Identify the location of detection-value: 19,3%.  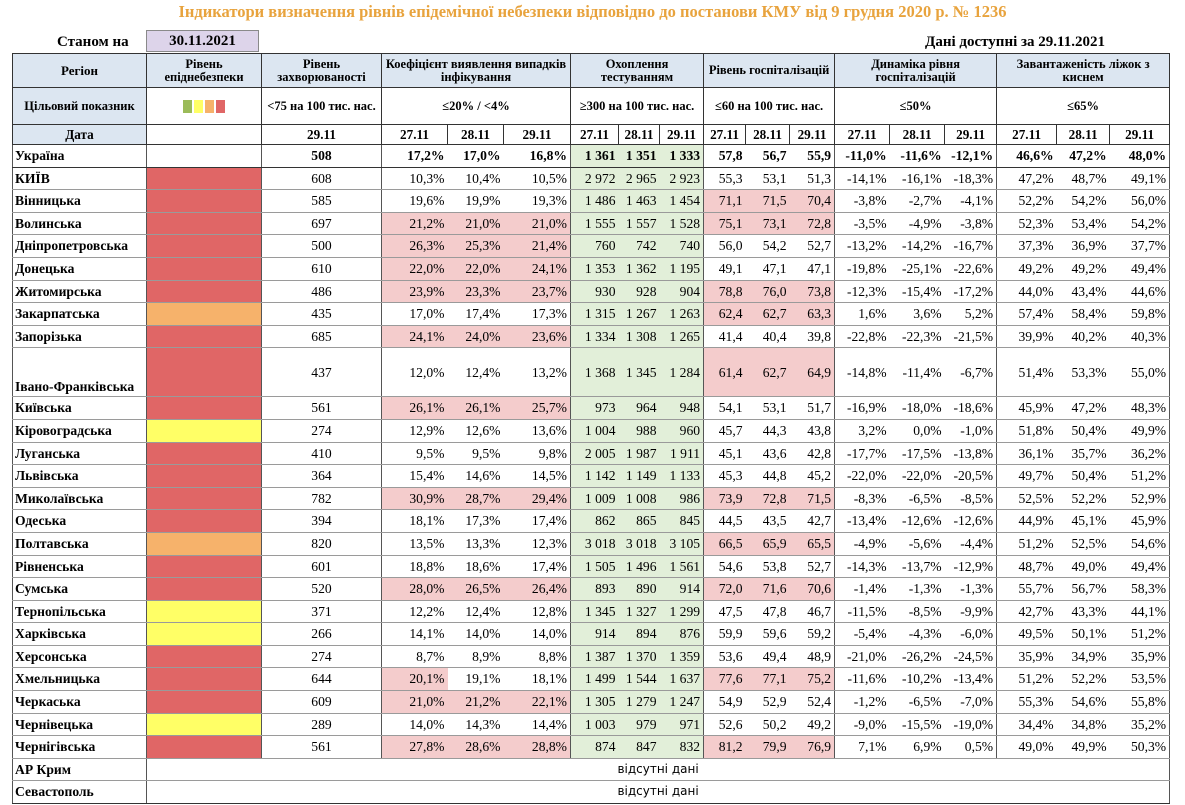
(537, 201).